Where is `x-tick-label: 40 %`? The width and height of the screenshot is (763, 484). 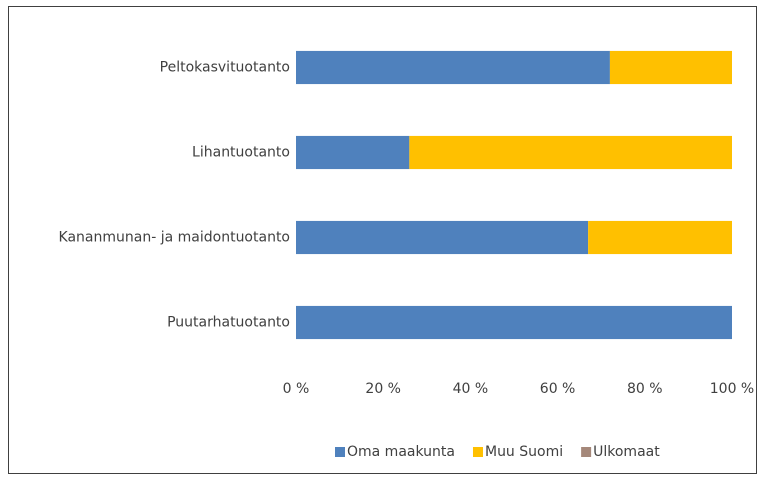
x-tick-label: 40 % is located at coordinates (471, 389).